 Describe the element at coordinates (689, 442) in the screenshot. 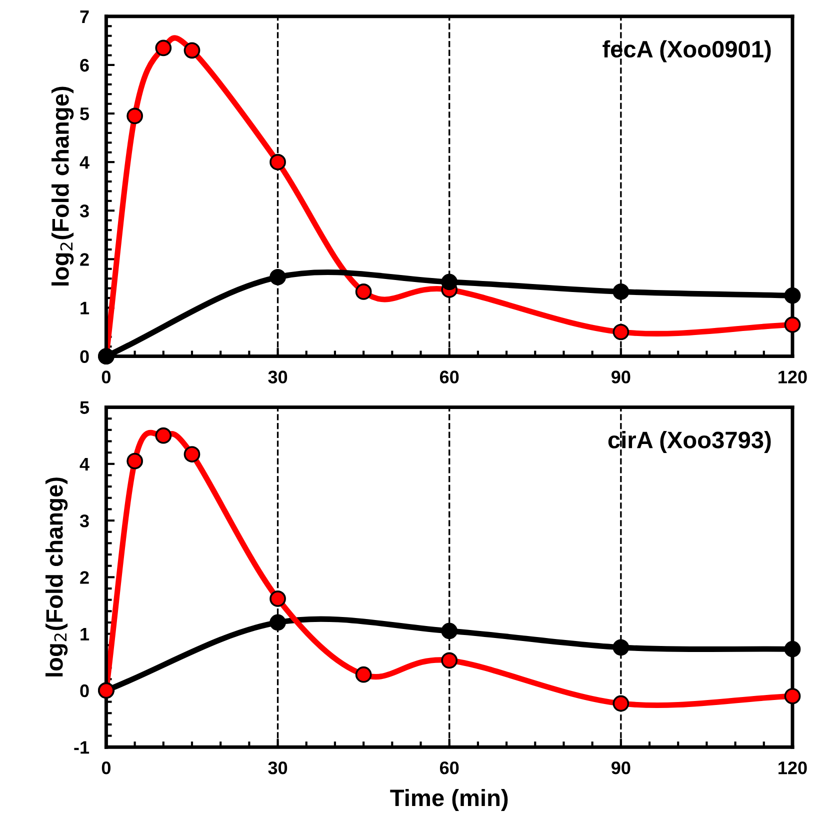

I see `text: cirA (Xoo3793)` at that location.